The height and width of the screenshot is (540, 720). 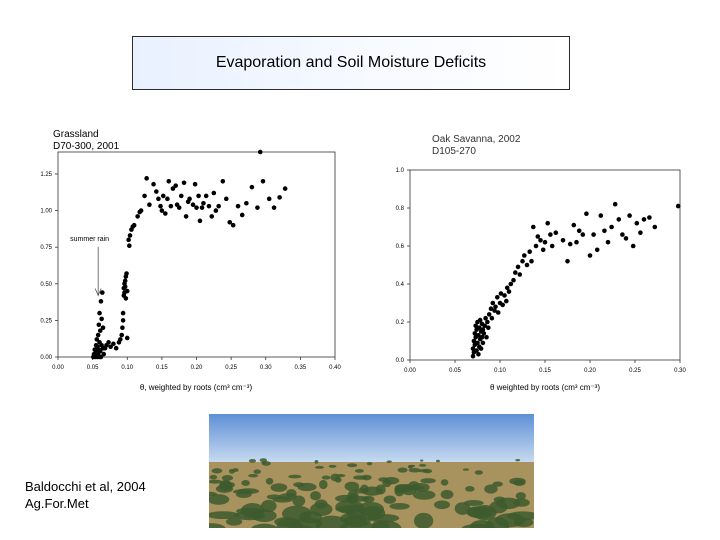 What do you see at coordinates (76, 134) in the screenshot?
I see `chart-title: Grassland` at bounding box center [76, 134].